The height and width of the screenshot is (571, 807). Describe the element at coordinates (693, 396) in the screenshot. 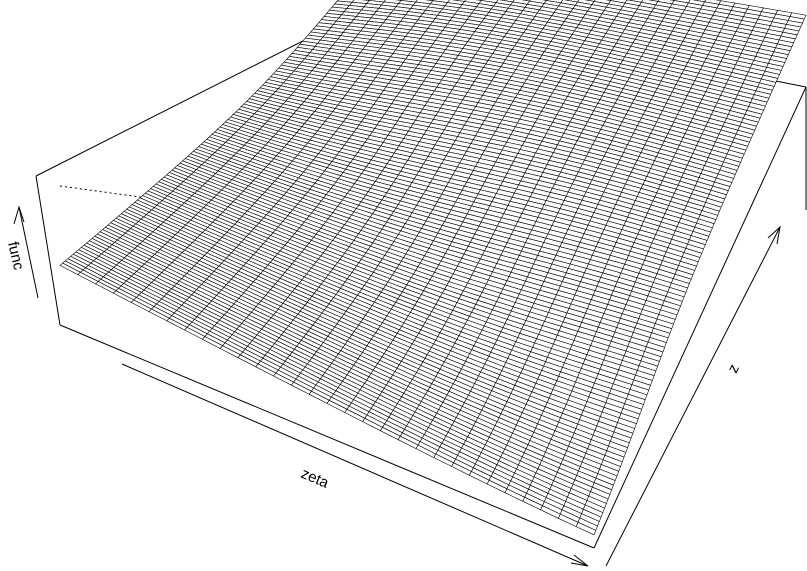

I see `z-axis-arrow` at that location.